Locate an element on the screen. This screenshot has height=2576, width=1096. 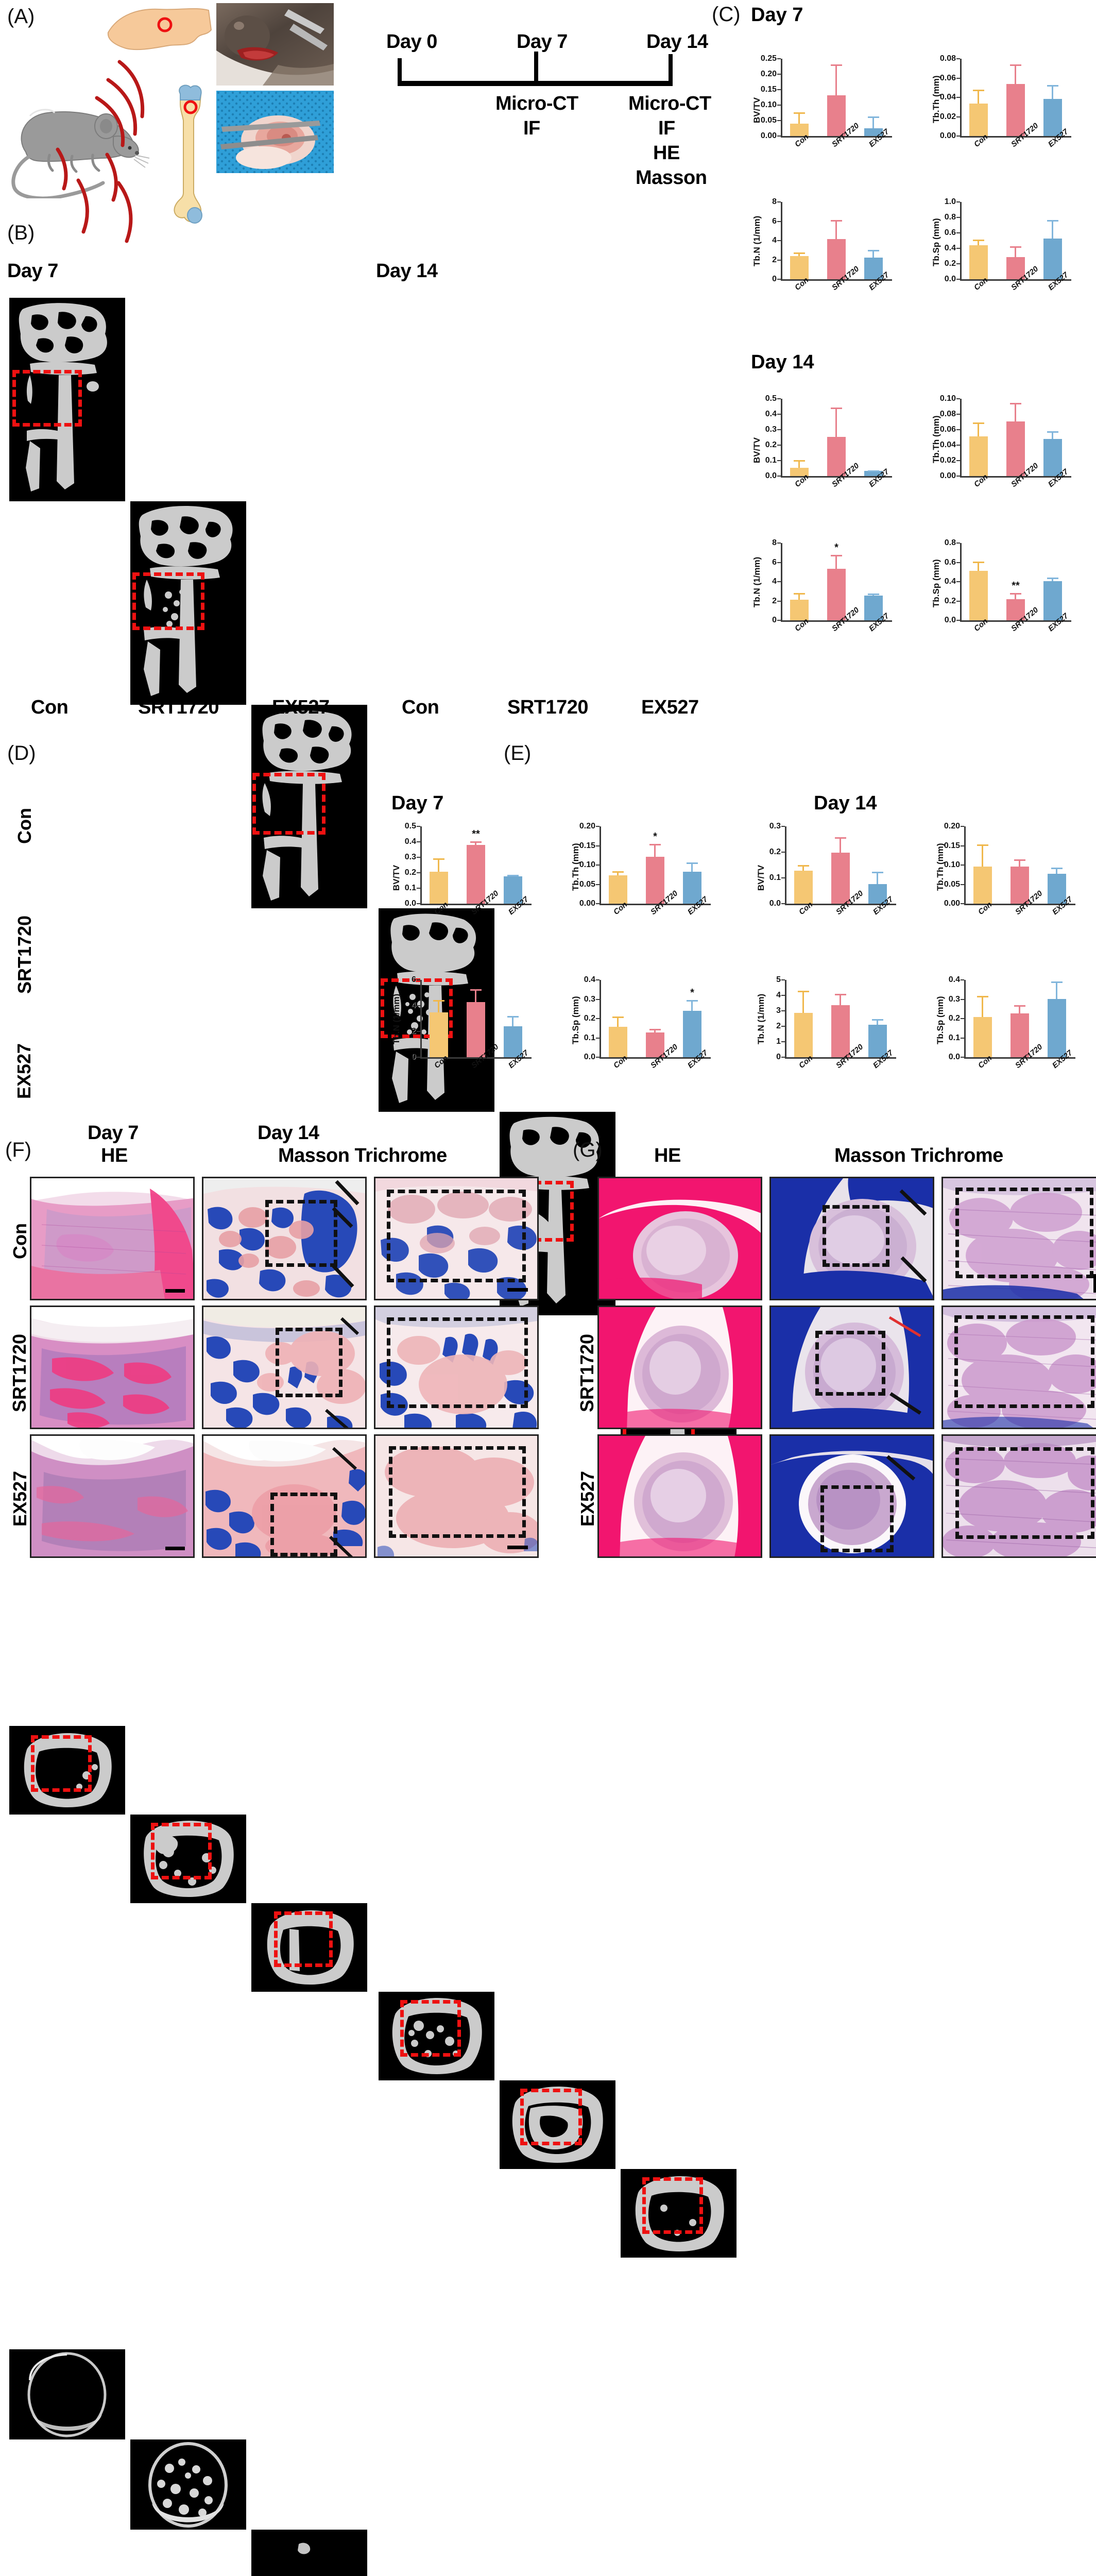
y-tick-label: 0.00 is located at coordinates (768, 135).